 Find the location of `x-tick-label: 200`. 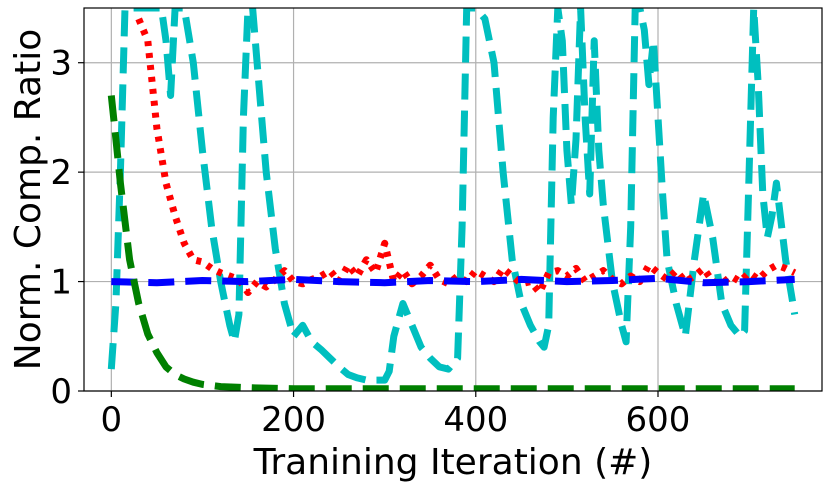

x-tick-label: 200 is located at coordinates (293, 420).